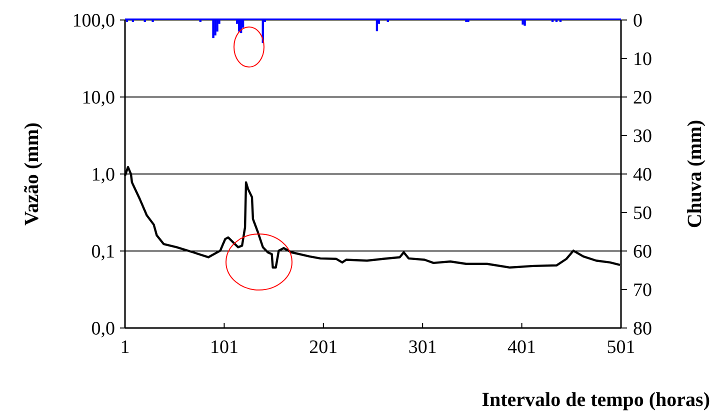 The height and width of the screenshot is (414, 714). I want to click on x-tick-label: 401, so click(522, 347).